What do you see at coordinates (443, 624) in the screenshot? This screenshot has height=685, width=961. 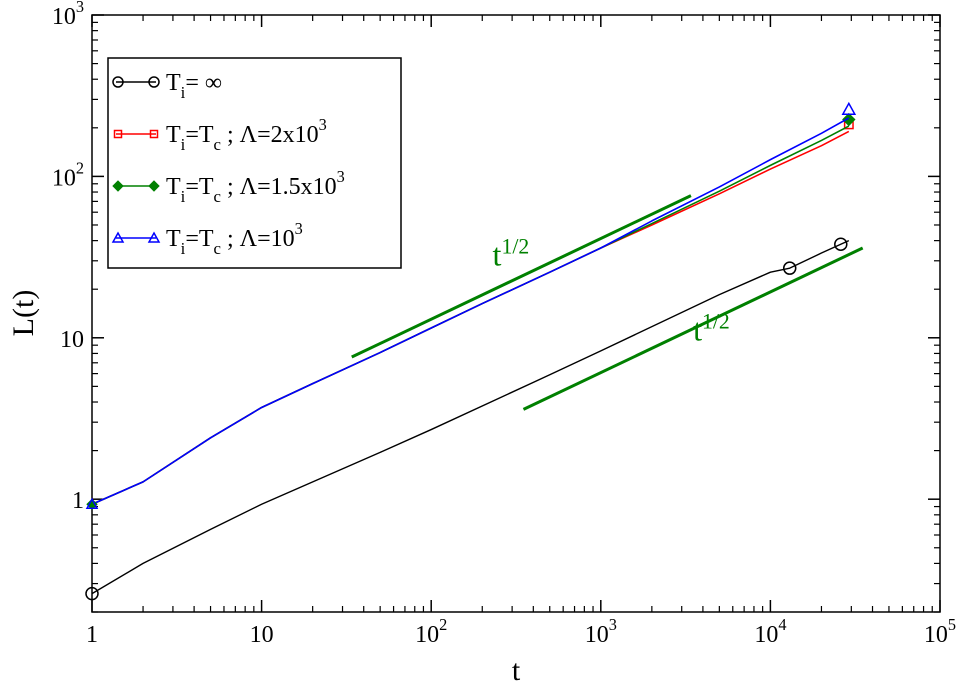 I see `x-tick-label-exponent: 2` at bounding box center [443, 624].